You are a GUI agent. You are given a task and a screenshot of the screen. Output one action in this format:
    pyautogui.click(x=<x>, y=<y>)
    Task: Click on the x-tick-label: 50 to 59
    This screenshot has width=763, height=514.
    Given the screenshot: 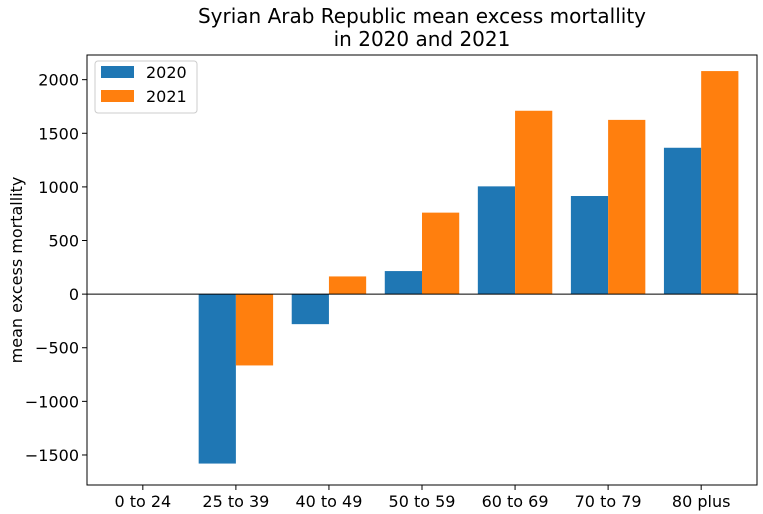 What is the action you would take?
    pyautogui.click(x=422, y=501)
    